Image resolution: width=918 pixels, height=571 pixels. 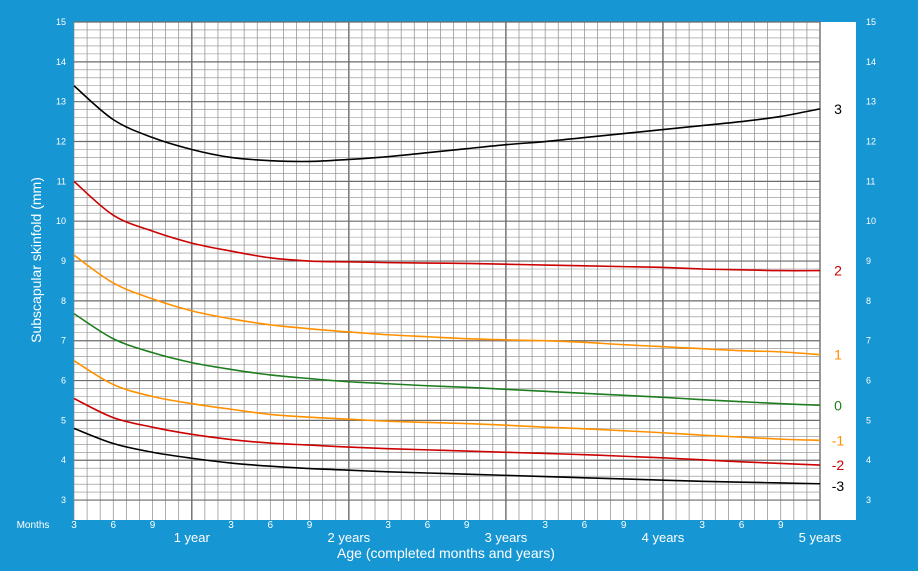 What do you see at coordinates (871, 221) in the screenshot?
I see `y-tick-label-right: 10` at bounding box center [871, 221].